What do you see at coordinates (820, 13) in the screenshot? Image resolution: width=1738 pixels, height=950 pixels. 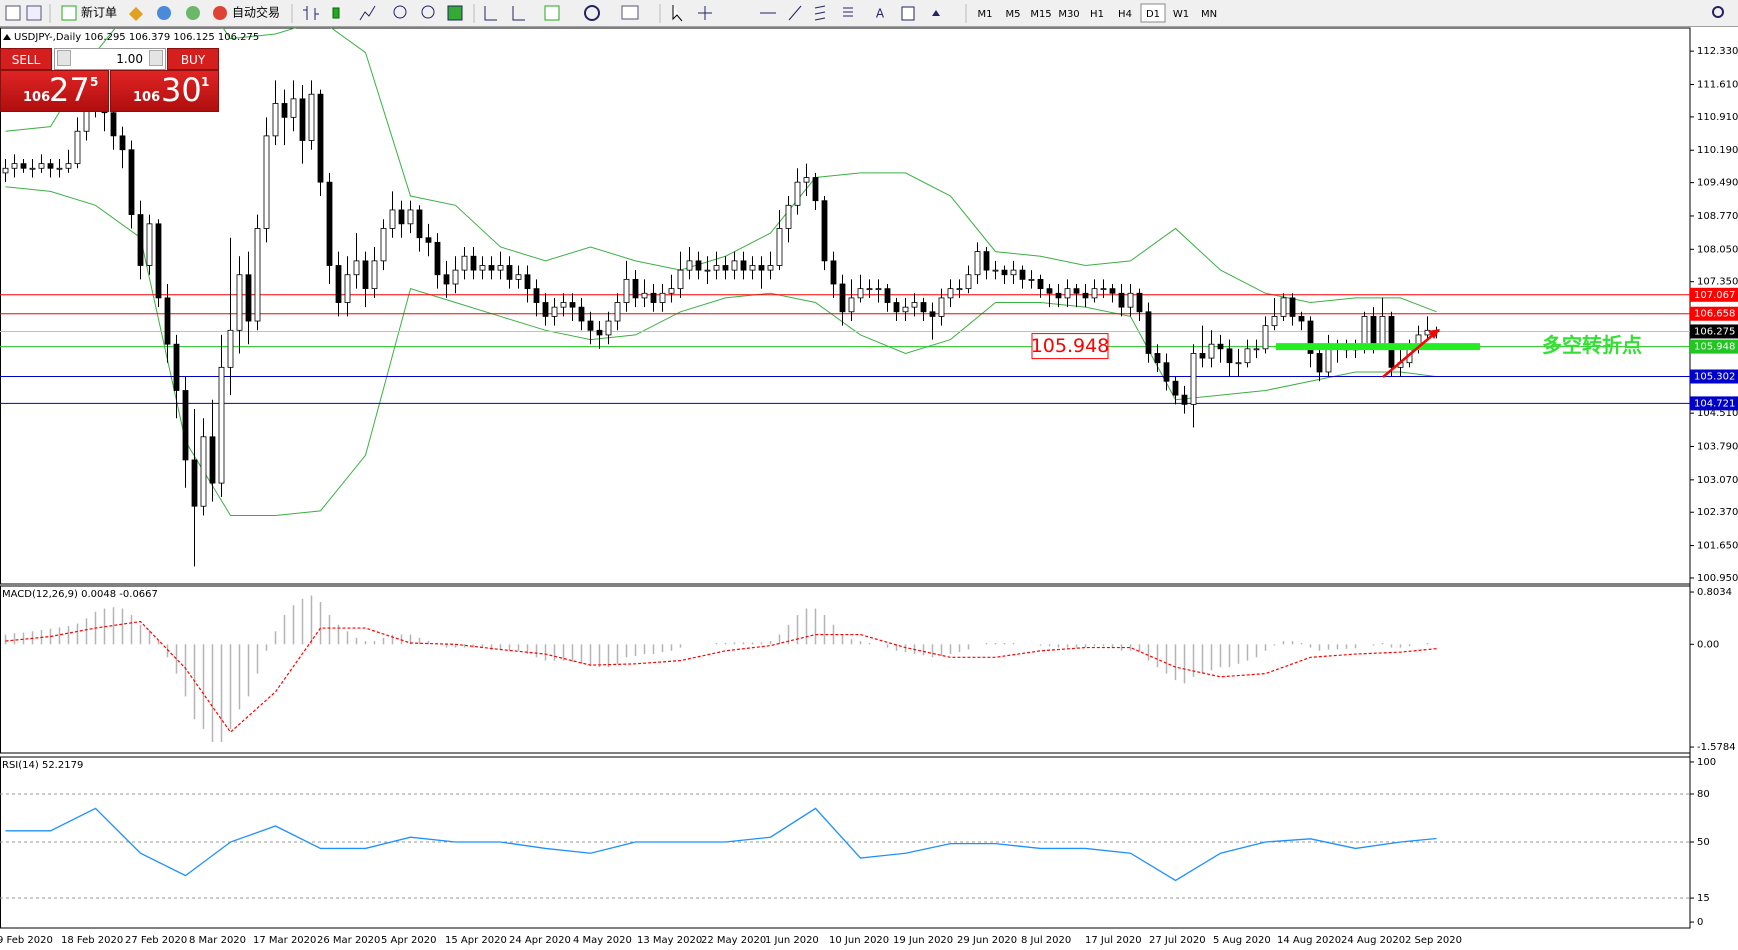 I see `icon-channel` at bounding box center [820, 13].